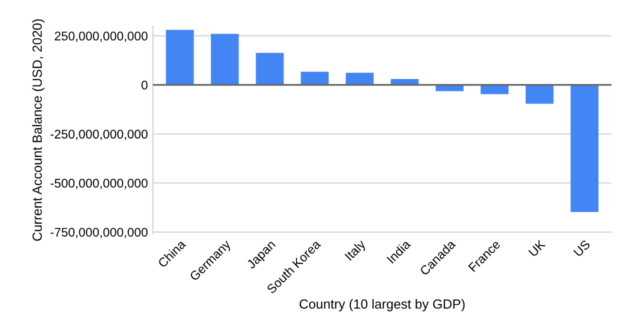 This screenshot has width=624, height=325. Describe the element at coordinates (582, 248) in the screenshot. I see `x-tick-label: US` at that location.